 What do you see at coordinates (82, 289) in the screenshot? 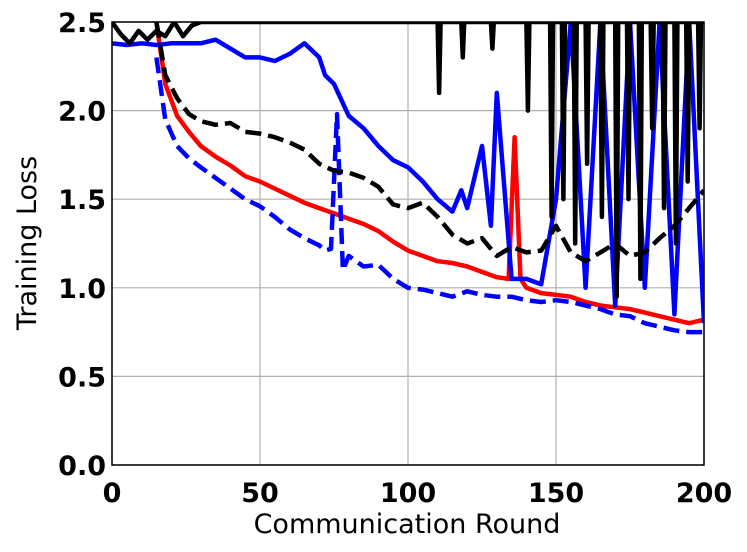
I see `y-tick-label: 1.0` at bounding box center [82, 289].